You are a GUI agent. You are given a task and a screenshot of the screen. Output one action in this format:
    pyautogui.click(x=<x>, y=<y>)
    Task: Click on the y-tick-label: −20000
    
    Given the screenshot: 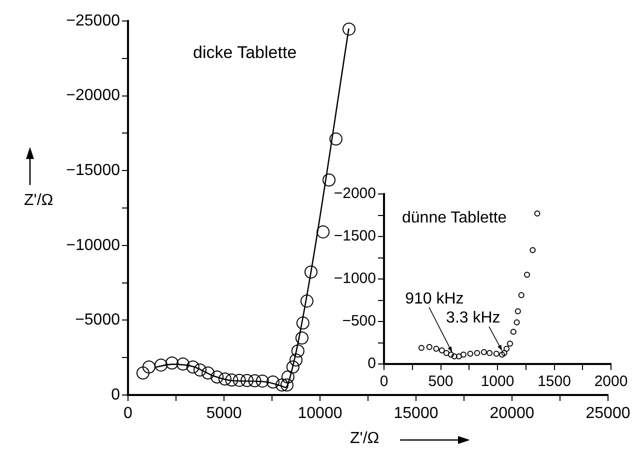 What is the action you would take?
    pyautogui.click(x=93, y=95)
    